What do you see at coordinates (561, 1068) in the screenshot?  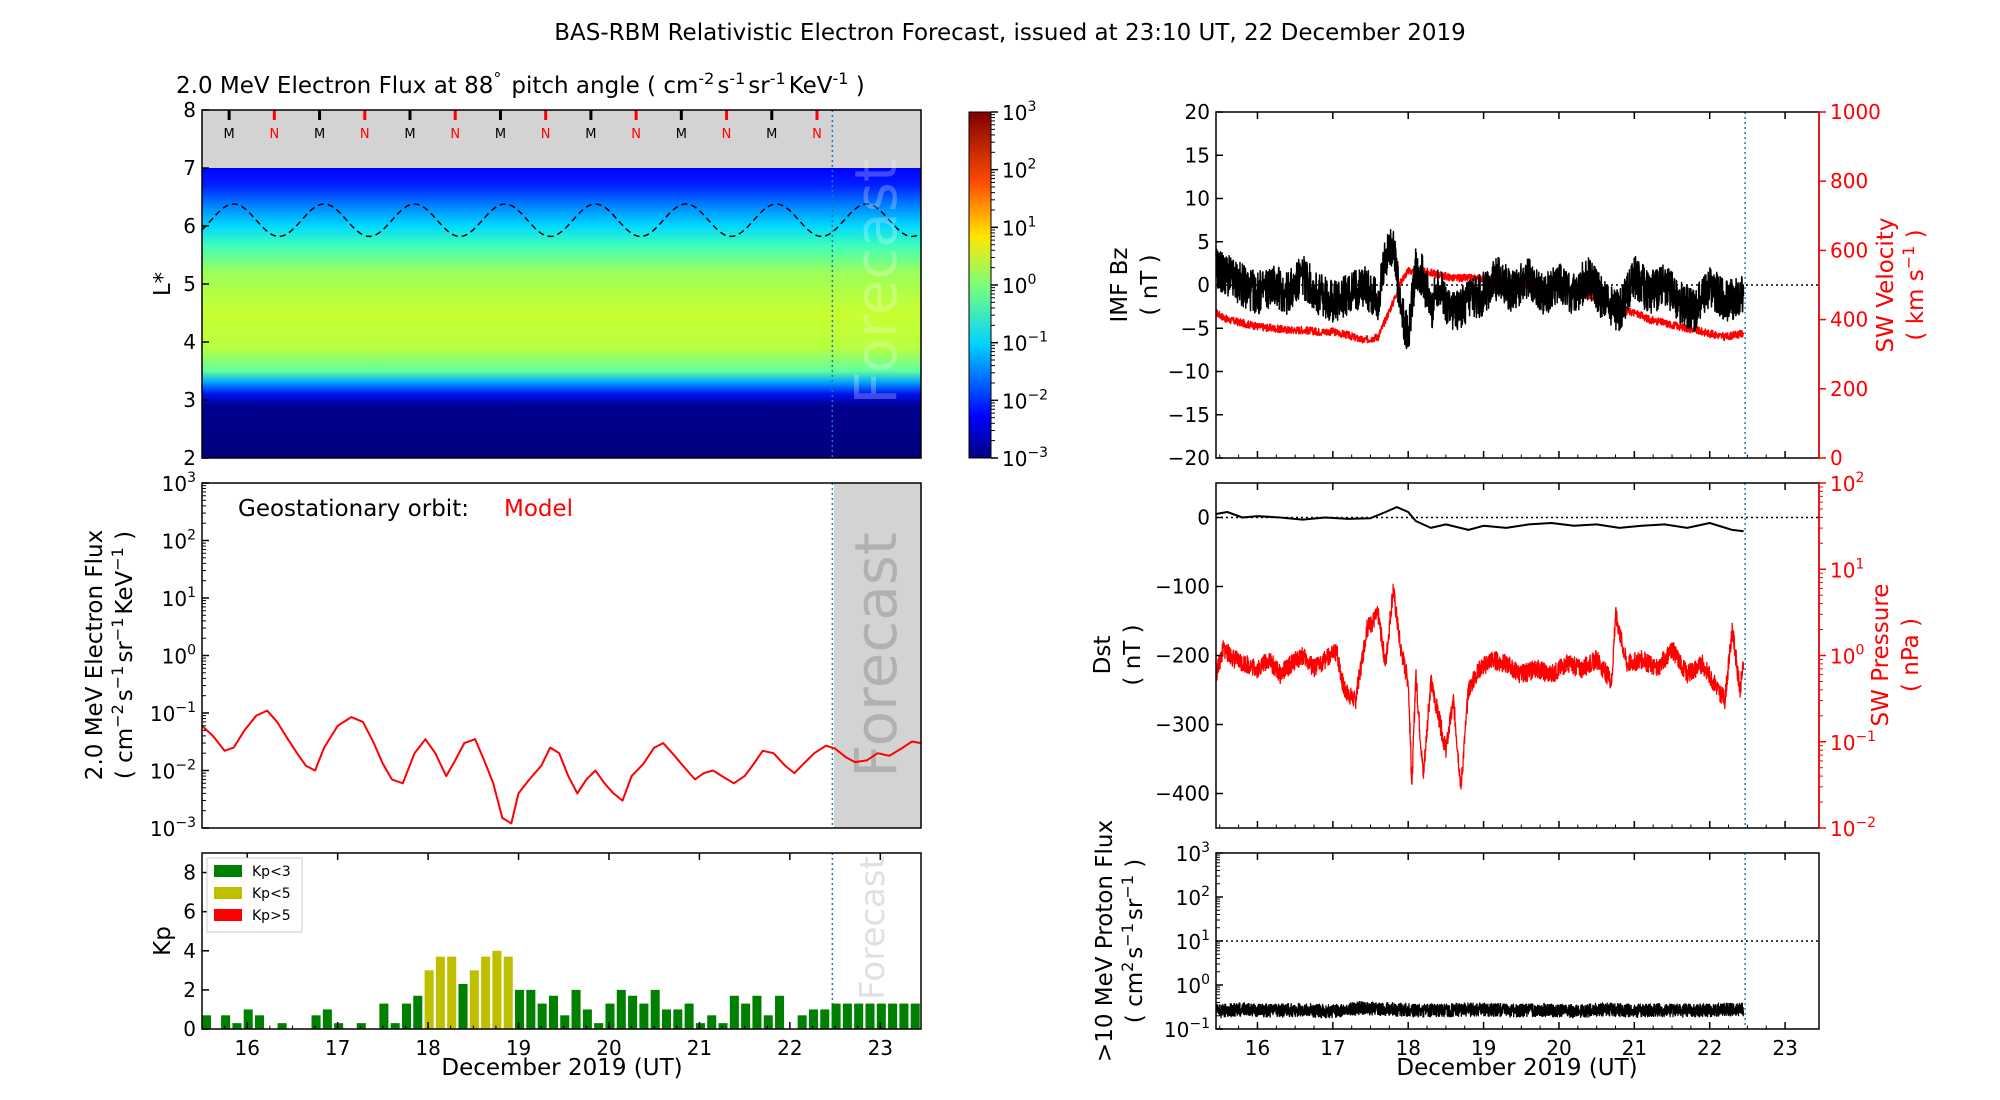 I see `kp-xlabel: December 2019 (UT)` at bounding box center [561, 1068].